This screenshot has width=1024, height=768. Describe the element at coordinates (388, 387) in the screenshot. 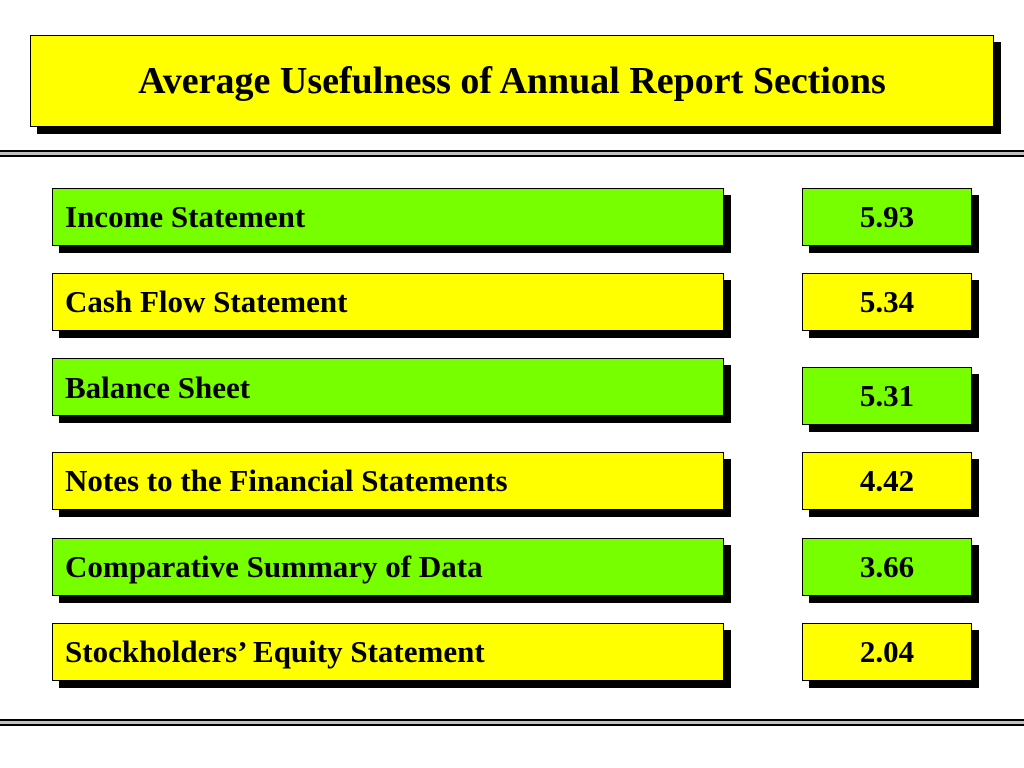

I see `row-label-box-balance-sheet: Balance Sheet` at that location.